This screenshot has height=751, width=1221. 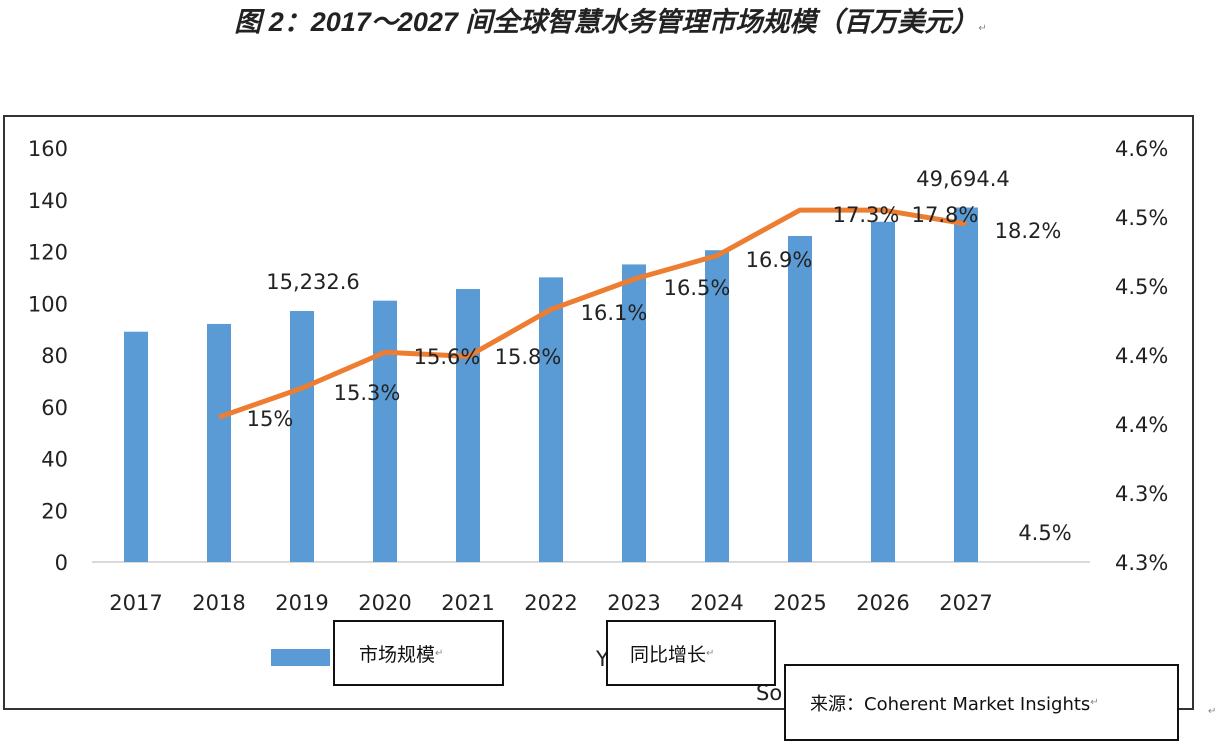 What do you see at coordinates (136, 446) in the screenshot?
I see `bar-2017` at bounding box center [136, 446].